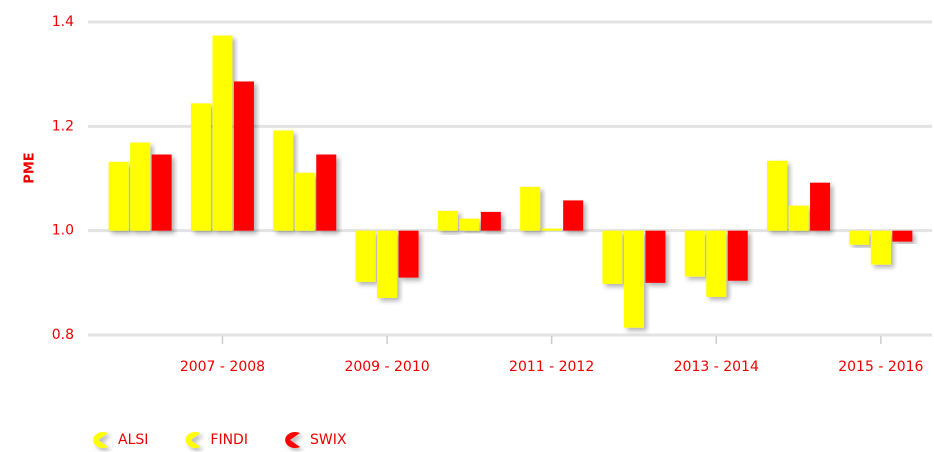  I want to click on y-tick-label: 0.8, so click(63, 335).